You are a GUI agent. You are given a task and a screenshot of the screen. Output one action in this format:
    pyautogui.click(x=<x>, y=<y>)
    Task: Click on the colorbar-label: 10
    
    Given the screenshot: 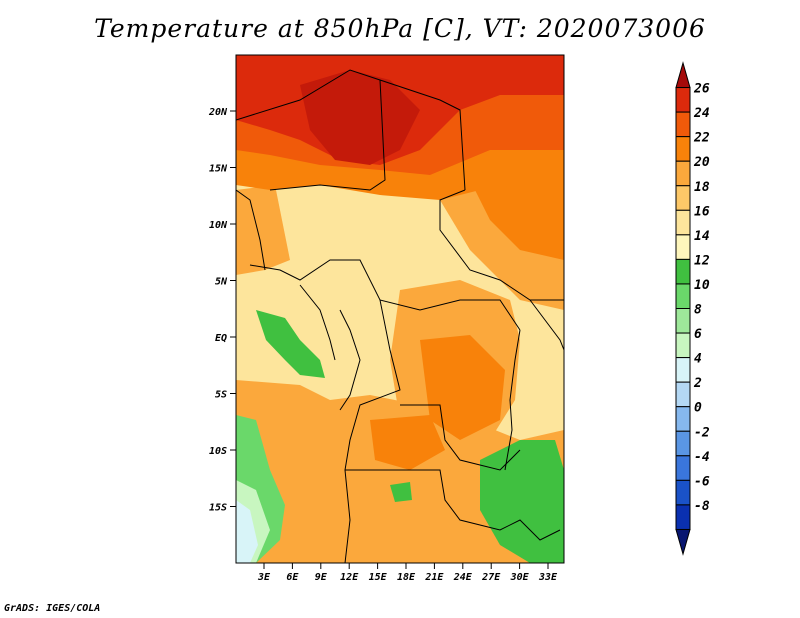 What is the action you would take?
    pyautogui.click(x=702, y=285)
    